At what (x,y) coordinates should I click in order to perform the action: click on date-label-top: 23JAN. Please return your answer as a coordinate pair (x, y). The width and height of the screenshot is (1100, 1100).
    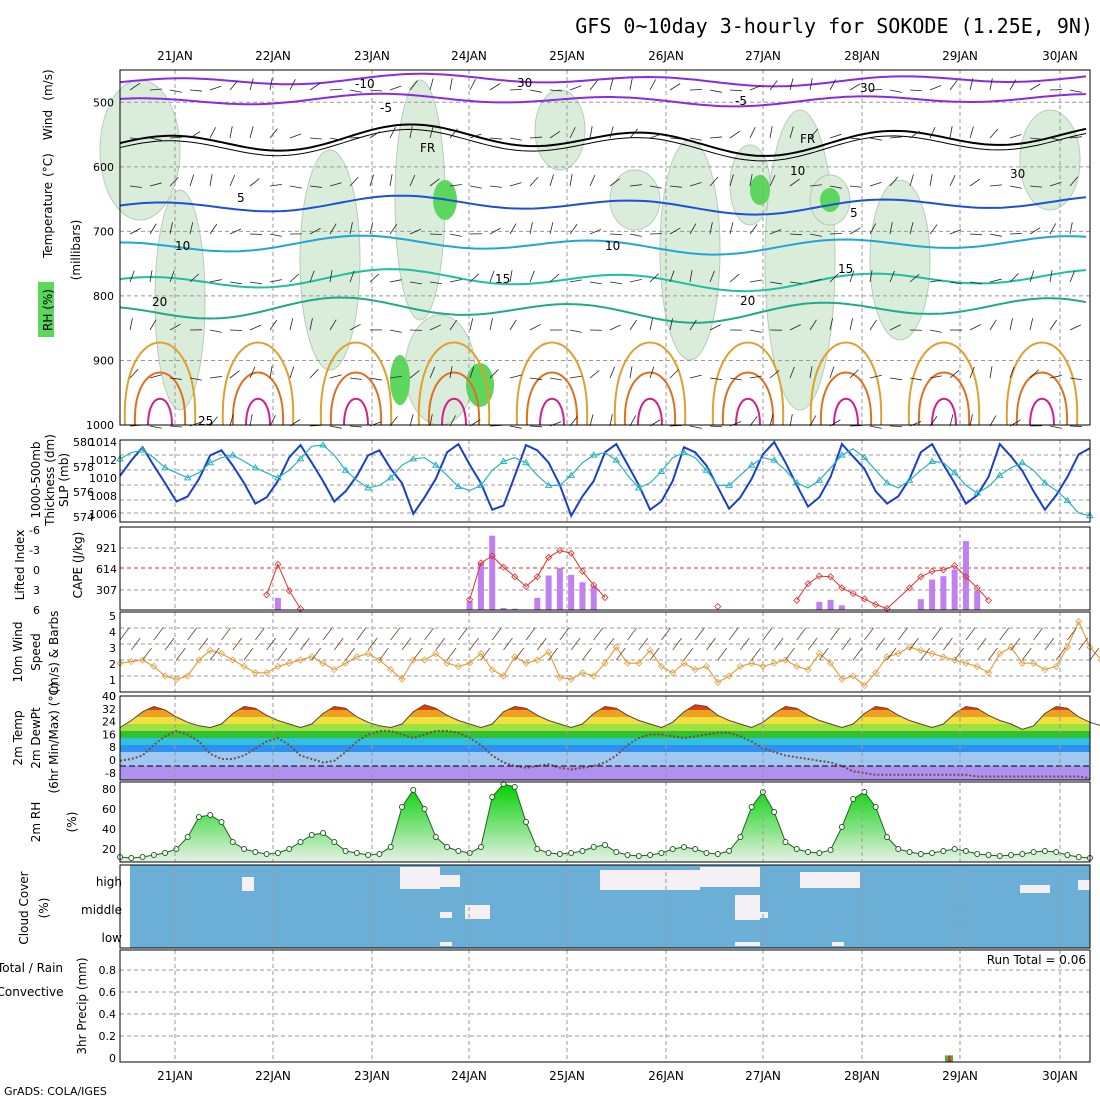
    Looking at the image, I should click on (372, 56).